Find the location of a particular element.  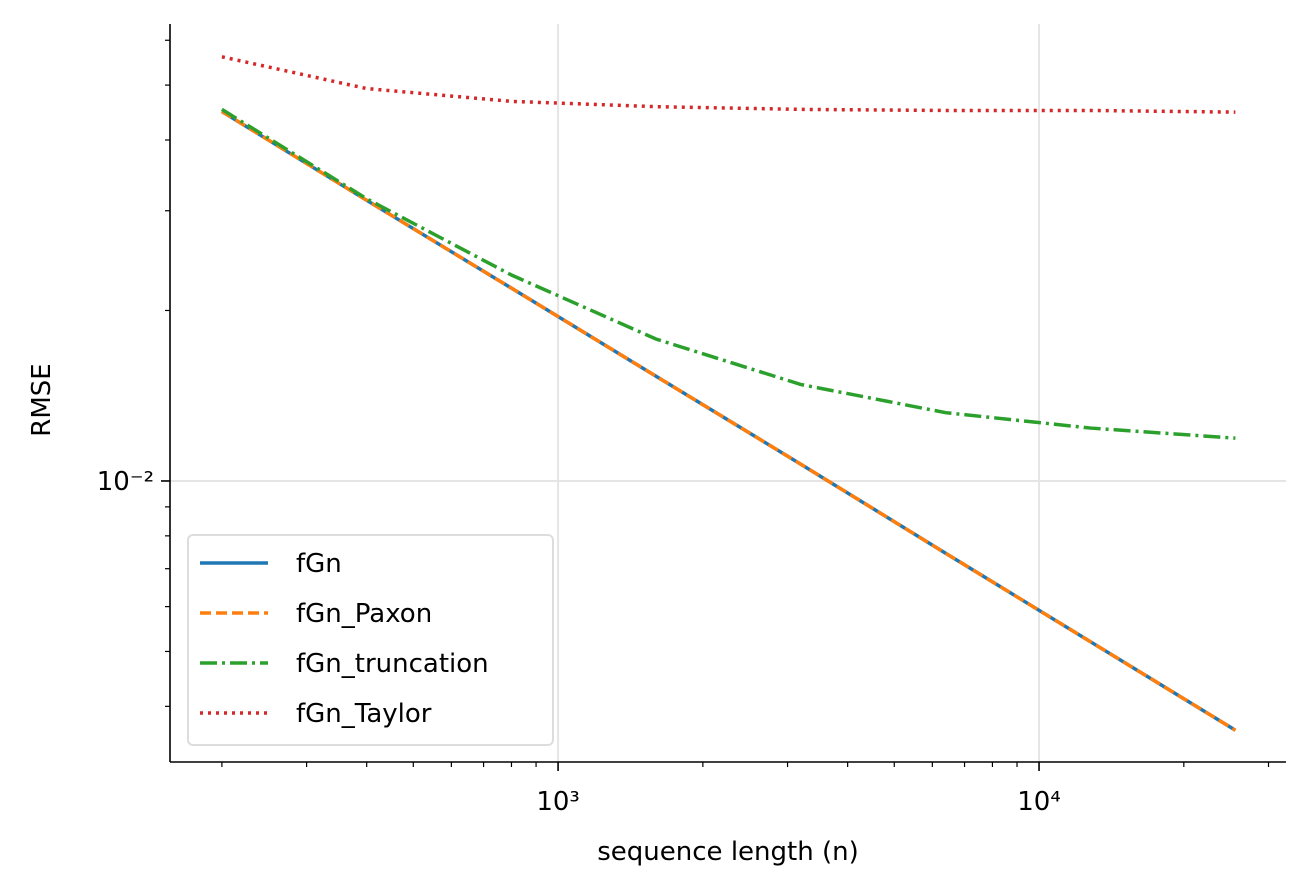

y-tick-label: 10⁻² is located at coordinates (125, 482).